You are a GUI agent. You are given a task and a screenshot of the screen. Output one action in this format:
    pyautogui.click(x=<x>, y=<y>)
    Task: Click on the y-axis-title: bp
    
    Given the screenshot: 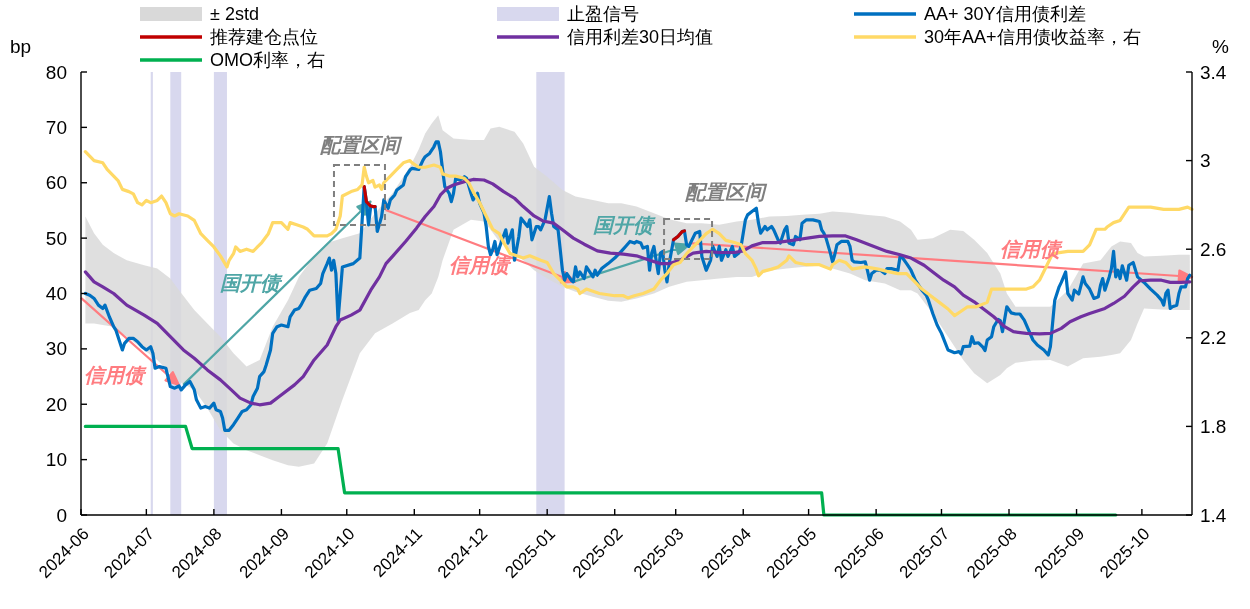 What is the action you would take?
    pyautogui.click(x=21, y=46)
    